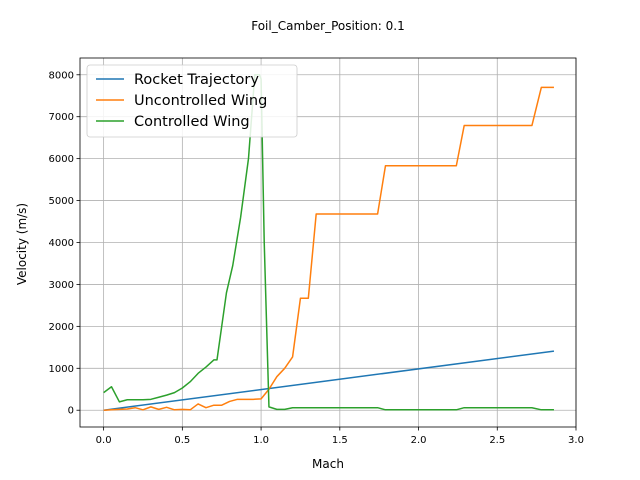 The image size is (640, 480). What do you see at coordinates (61, 117) in the screenshot?
I see `y-tick-label: 7000` at bounding box center [61, 117].